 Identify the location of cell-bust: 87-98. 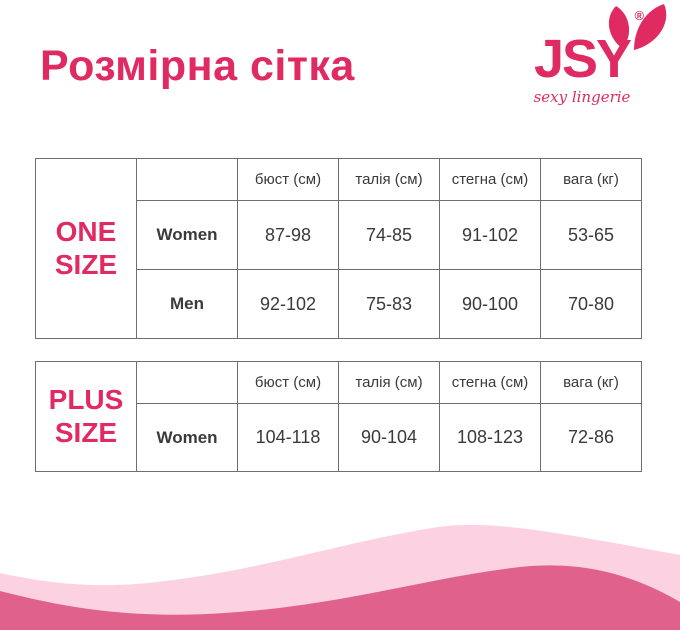
(288, 235).